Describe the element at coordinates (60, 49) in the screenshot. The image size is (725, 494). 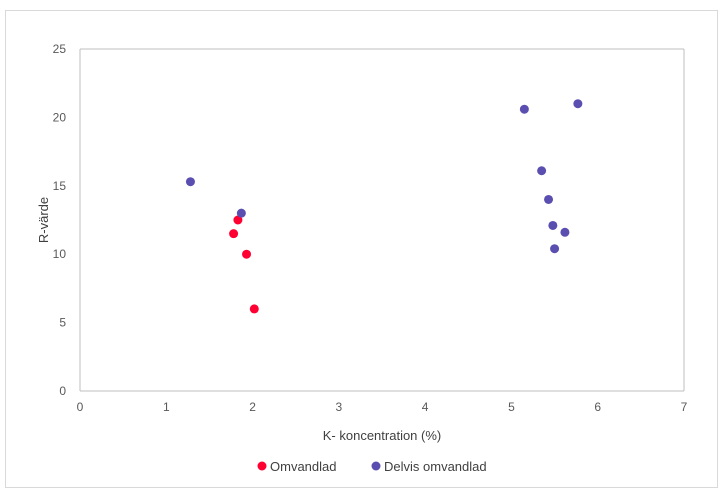
I see `y-tick-label: 25` at that location.